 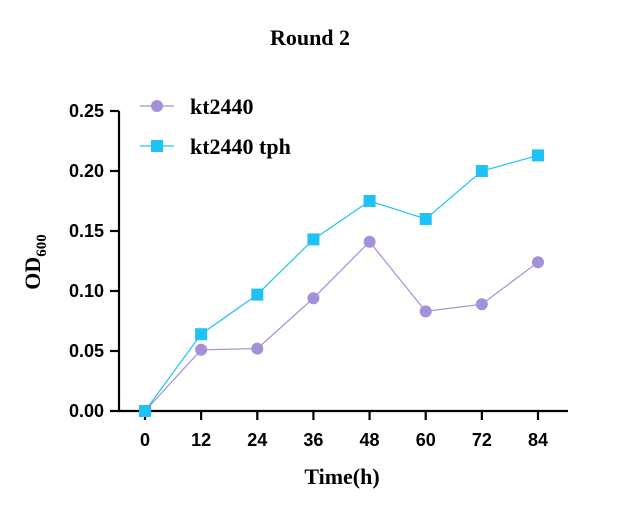 I want to click on legend-label: kt2440, so click(x=222, y=106).